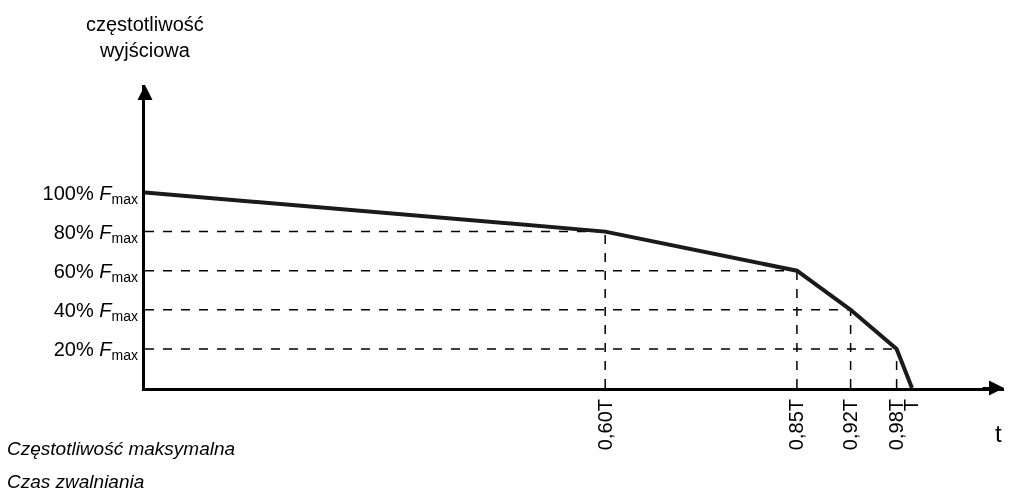 This screenshot has height=500, width=1012. What do you see at coordinates (95, 350) in the screenshot?
I see `y-tick-label: 20% F$_{max}$` at bounding box center [95, 350].